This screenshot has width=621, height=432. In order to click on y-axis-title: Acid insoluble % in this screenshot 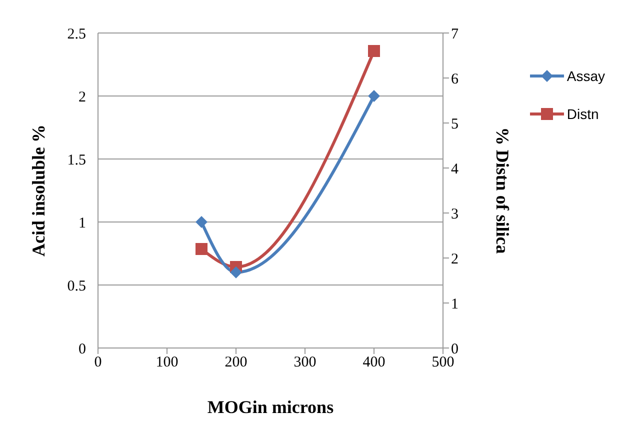, I will do `click(38, 190)`.